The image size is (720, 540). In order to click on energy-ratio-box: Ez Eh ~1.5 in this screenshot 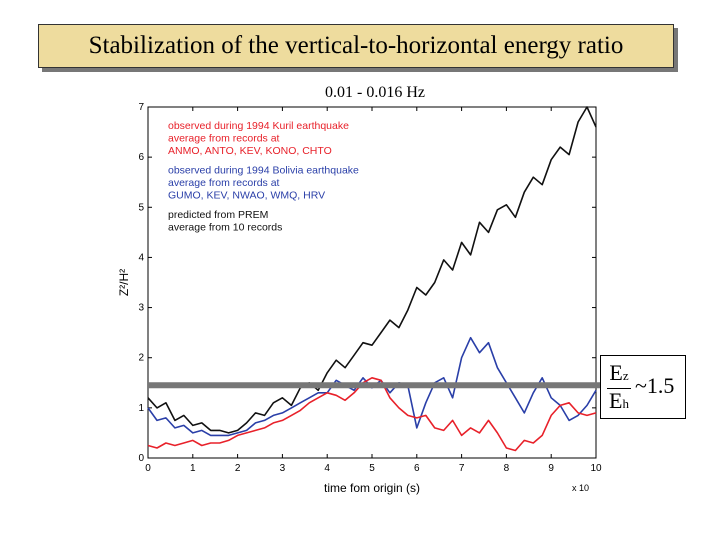, I will do `click(643, 387)`.